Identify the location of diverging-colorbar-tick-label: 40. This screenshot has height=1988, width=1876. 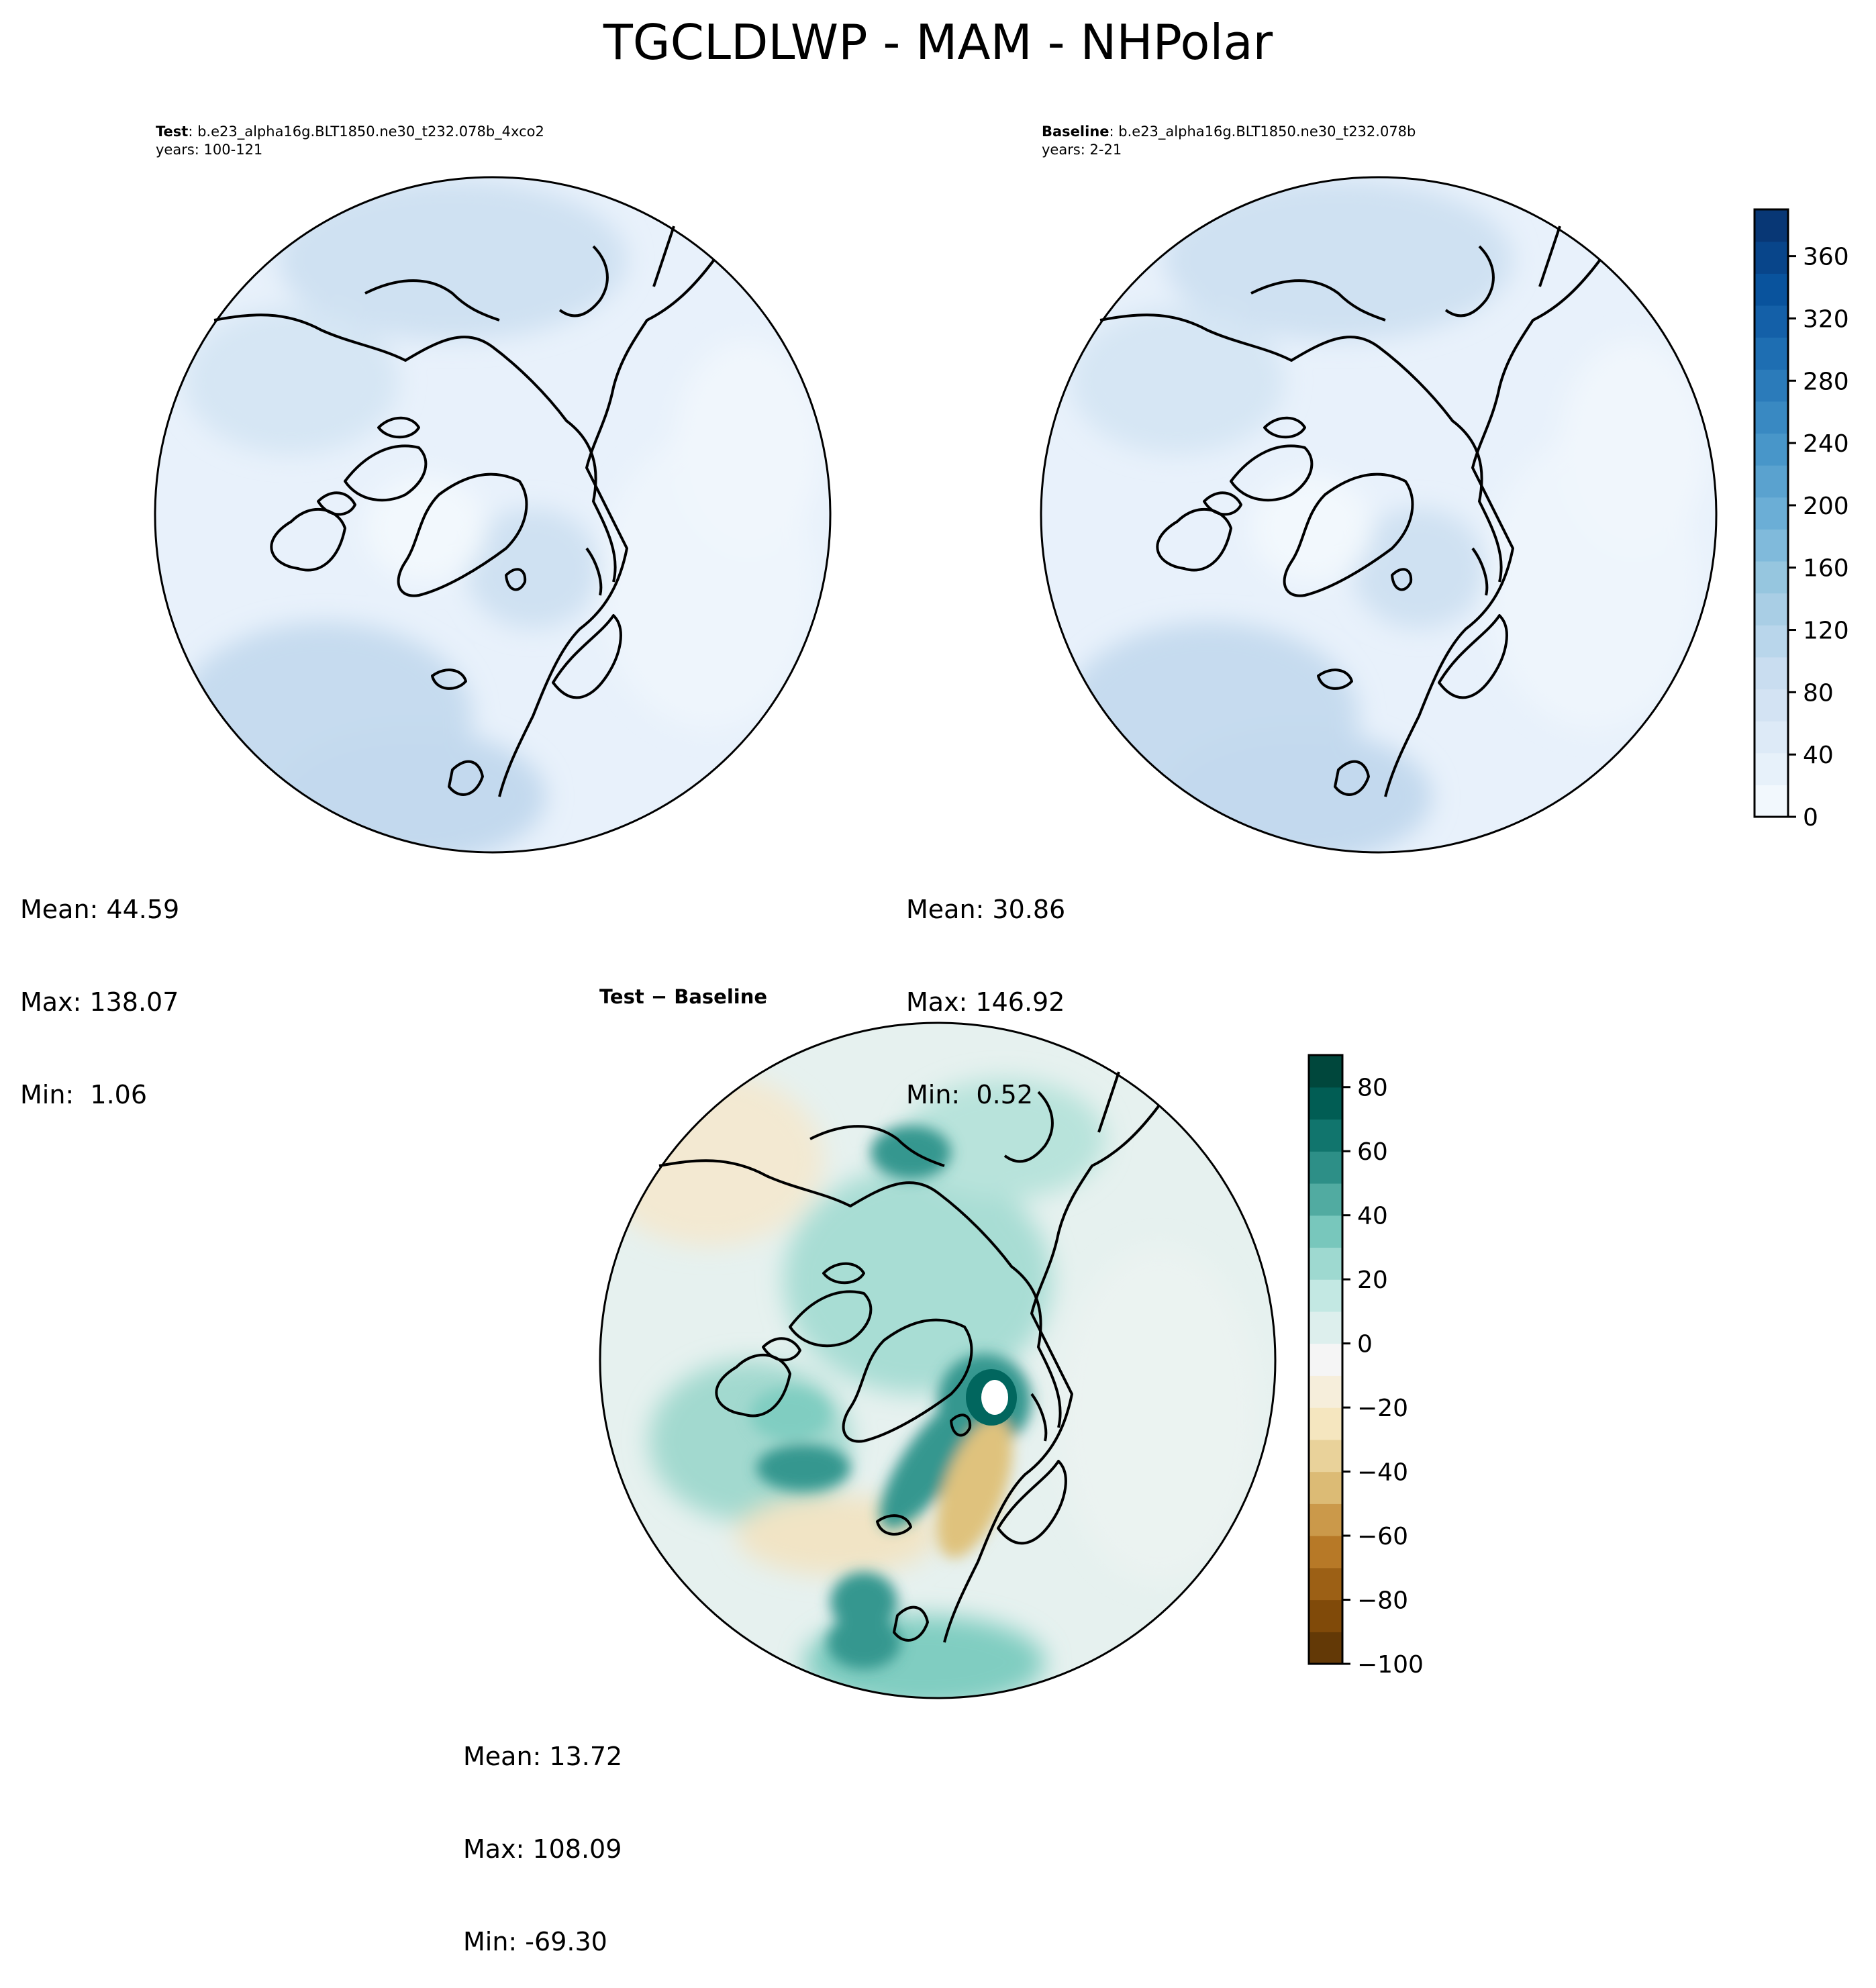
(1372, 1216).